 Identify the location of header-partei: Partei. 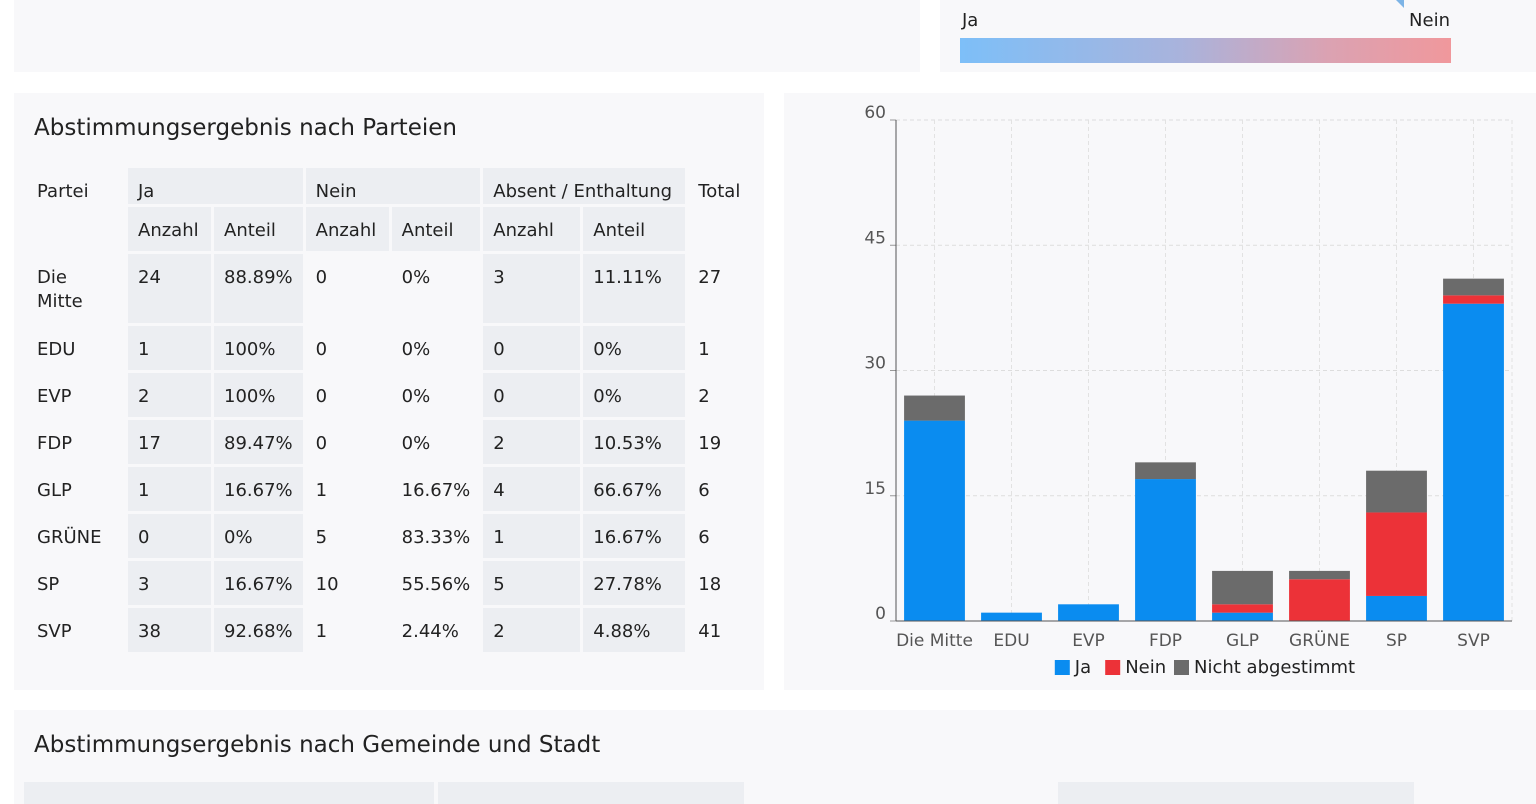
(76, 209).